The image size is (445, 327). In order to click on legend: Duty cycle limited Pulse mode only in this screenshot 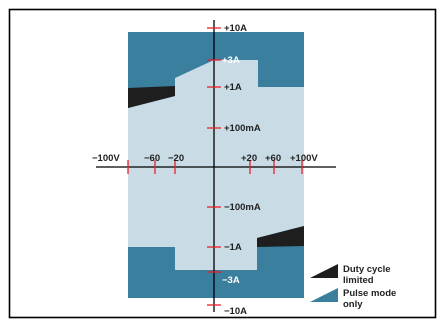, I will do `click(353, 287)`.